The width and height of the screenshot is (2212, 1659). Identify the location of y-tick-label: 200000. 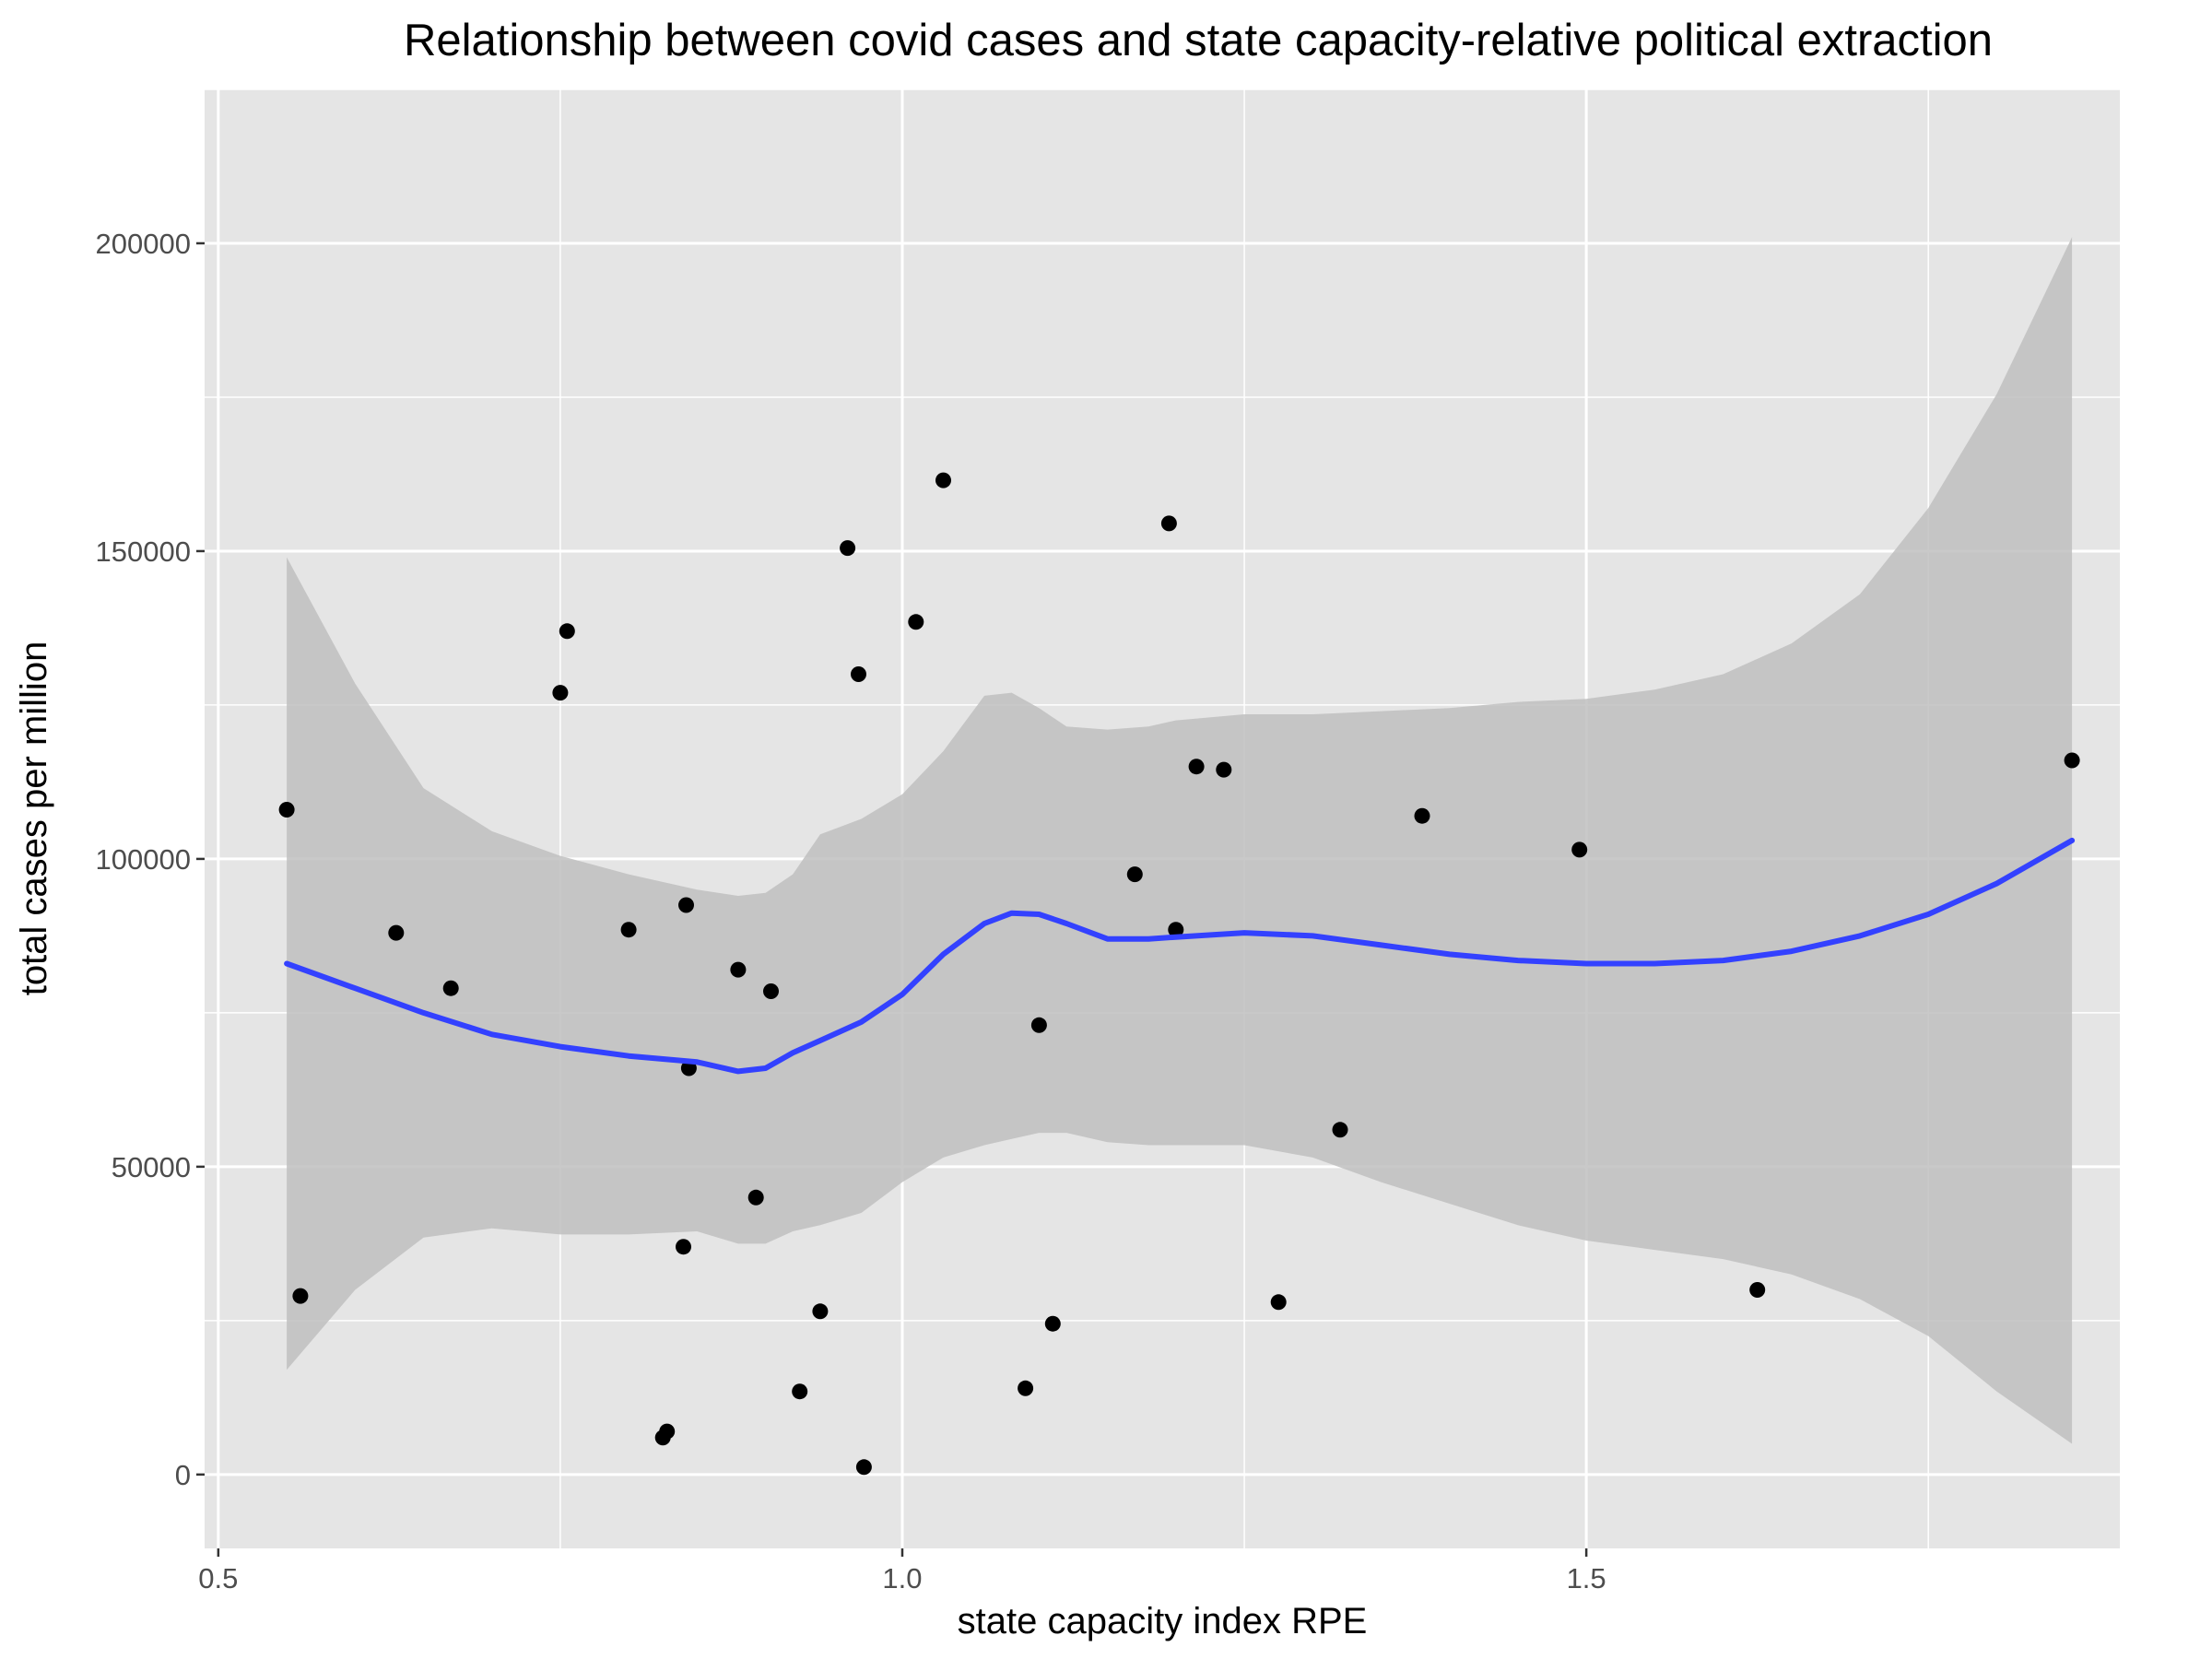
(143, 244).